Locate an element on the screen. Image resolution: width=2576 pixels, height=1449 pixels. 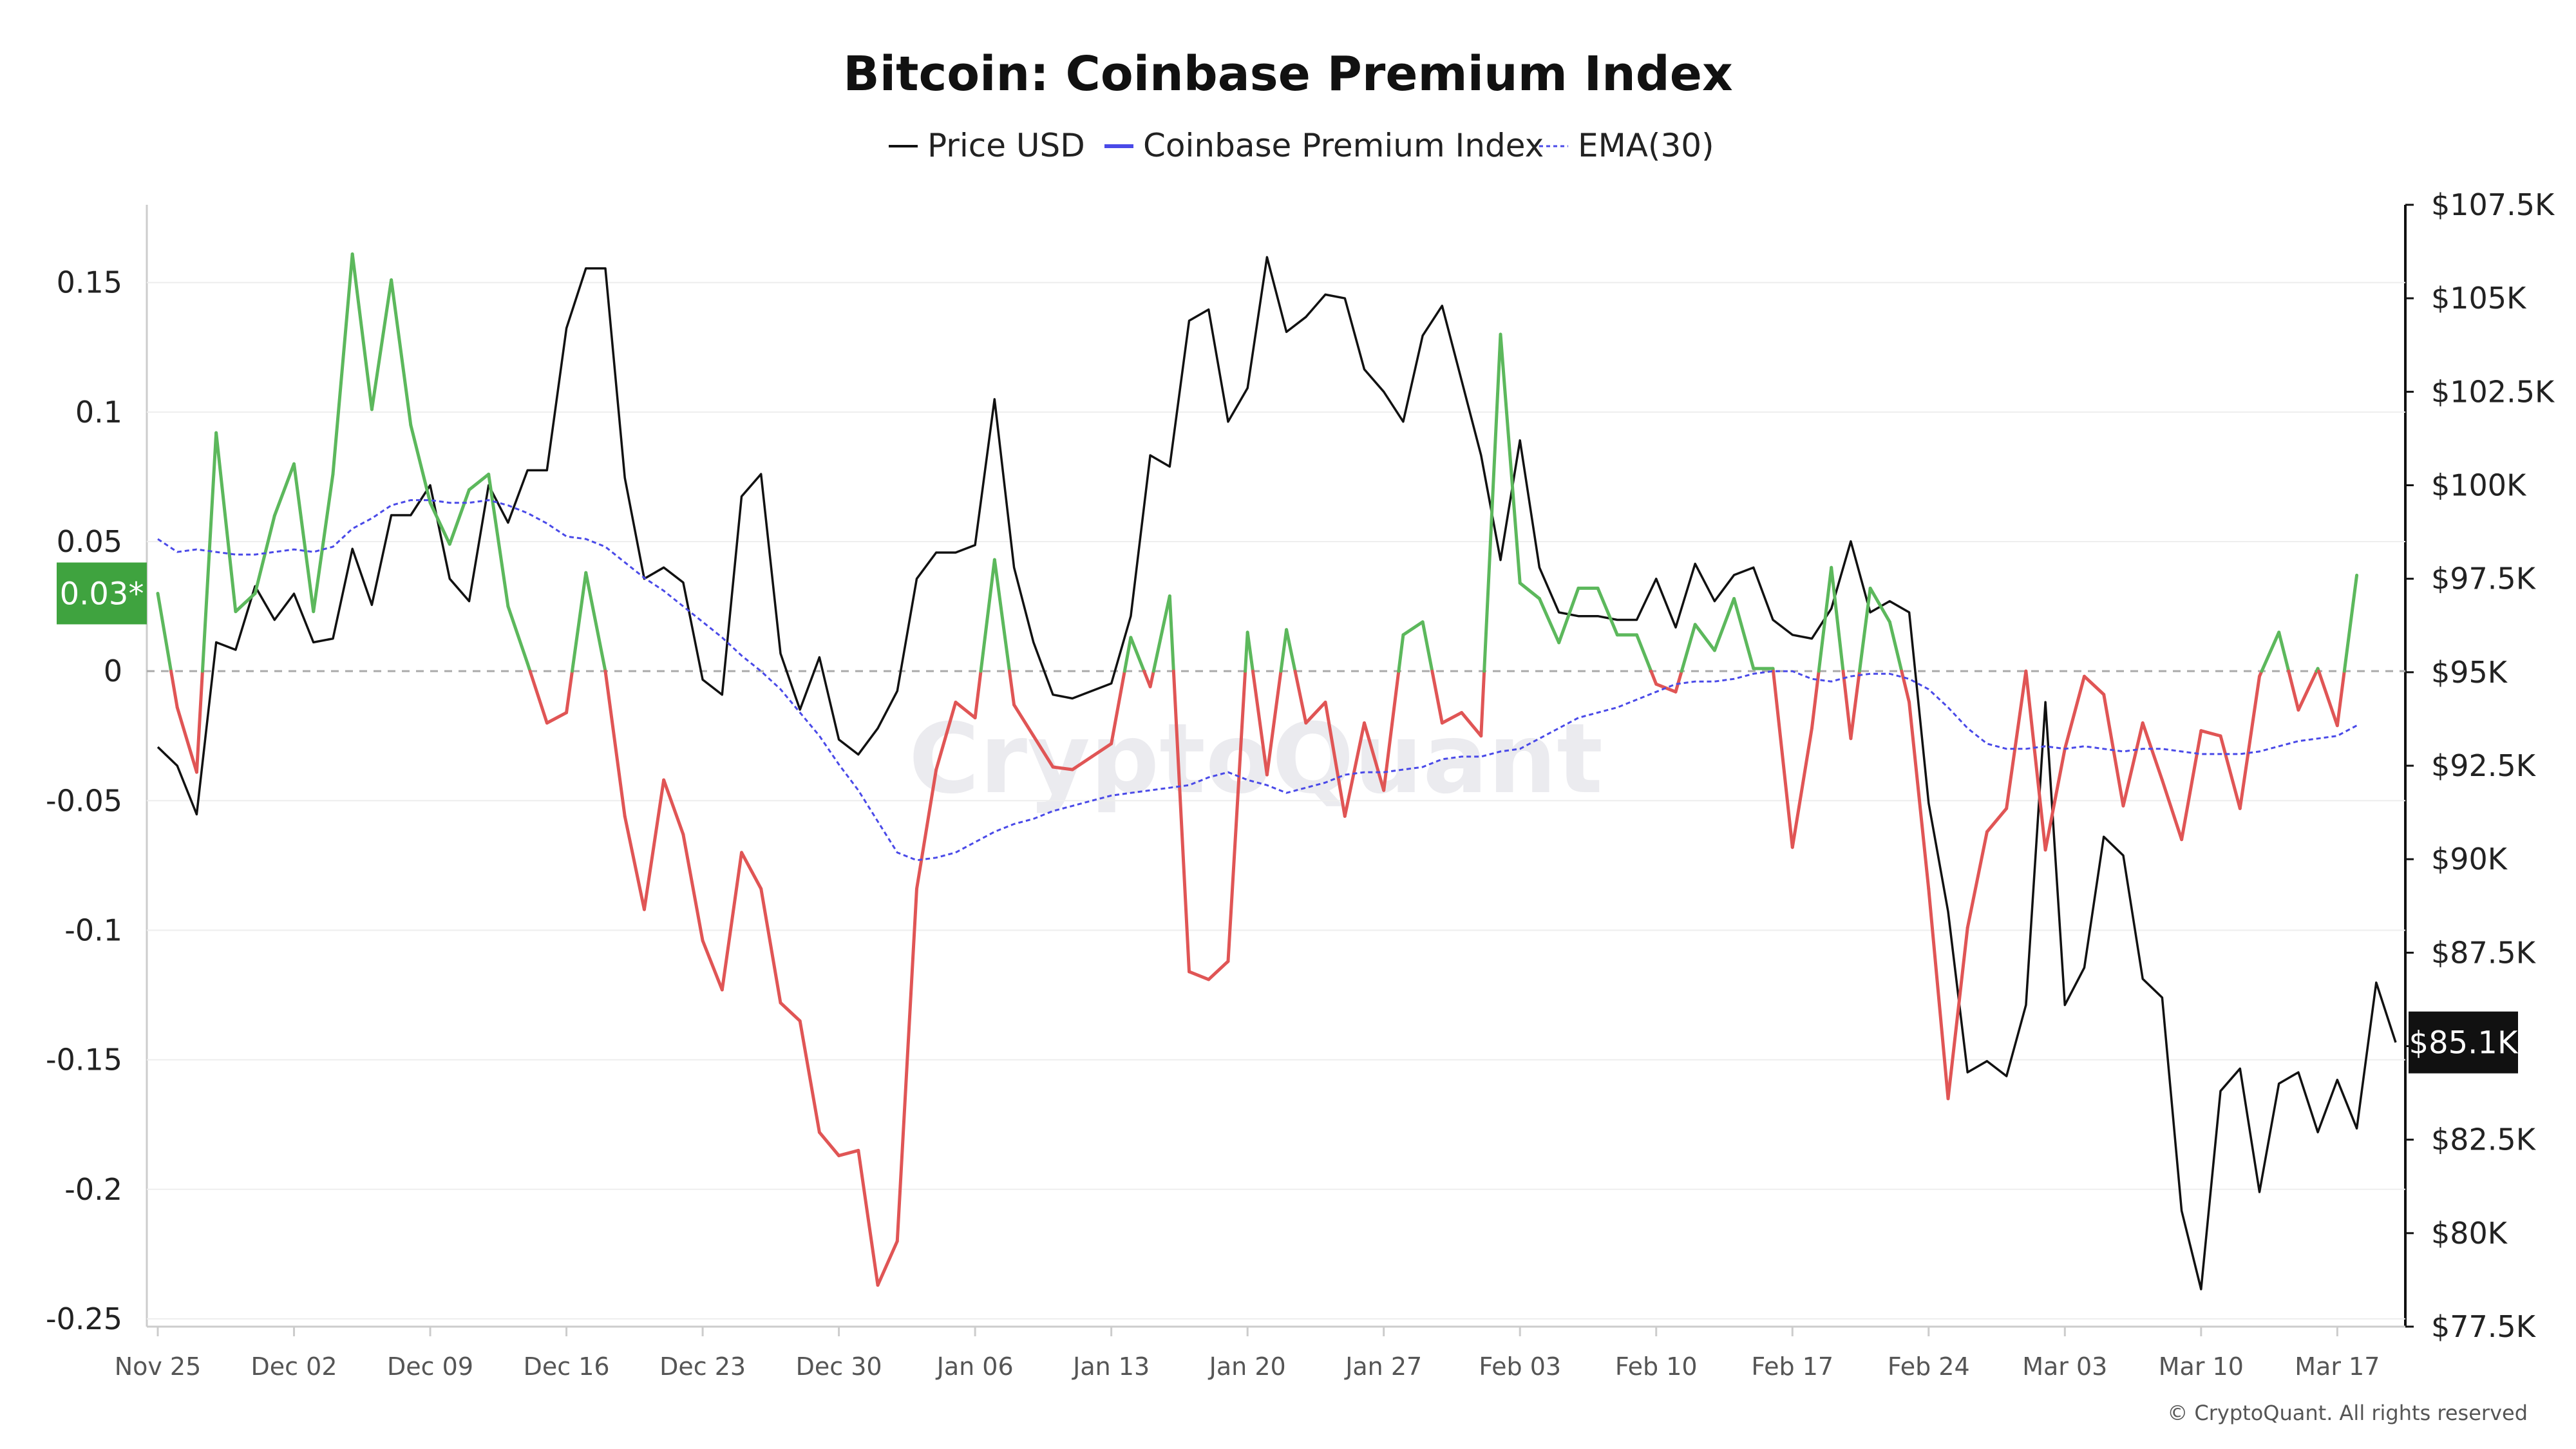
x-tick-label: Jan 27 is located at coordinates (1383, 1366).